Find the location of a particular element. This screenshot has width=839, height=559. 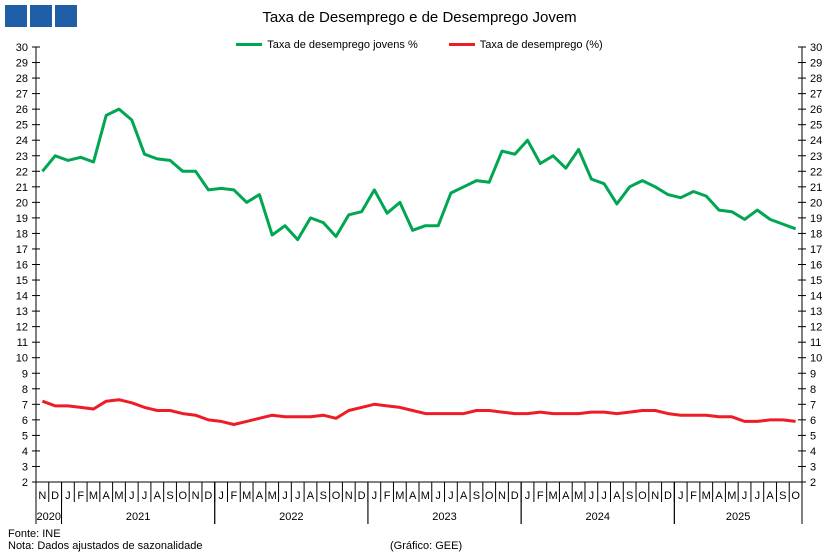

y-tick-label-left: 28 is located at coordinates (22, 79).